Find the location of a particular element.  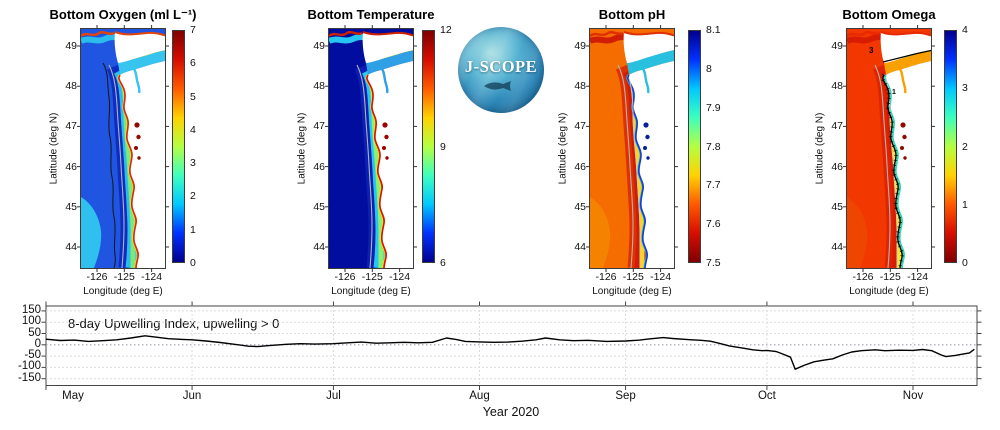

timeseries-month-label: Aug is located at coordinates (479, 396).